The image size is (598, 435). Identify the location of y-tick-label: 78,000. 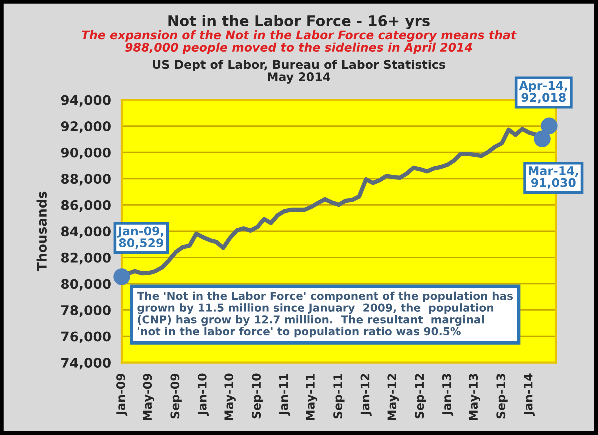
(86, 311).